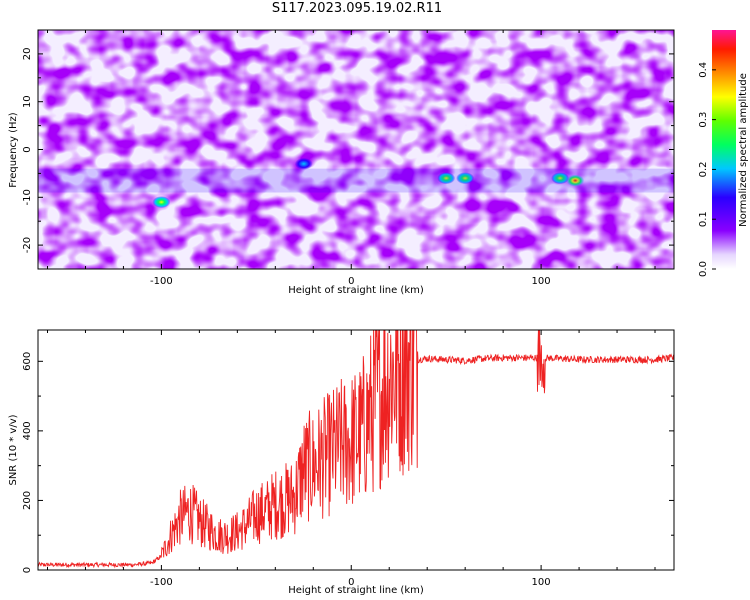 The width and height of the screenshot is (750, 600). What do you see at coordinates (703, 219) in the screenshot?
I see `colorbar-tick-label: 0.1` at bounding box center [703, 219].